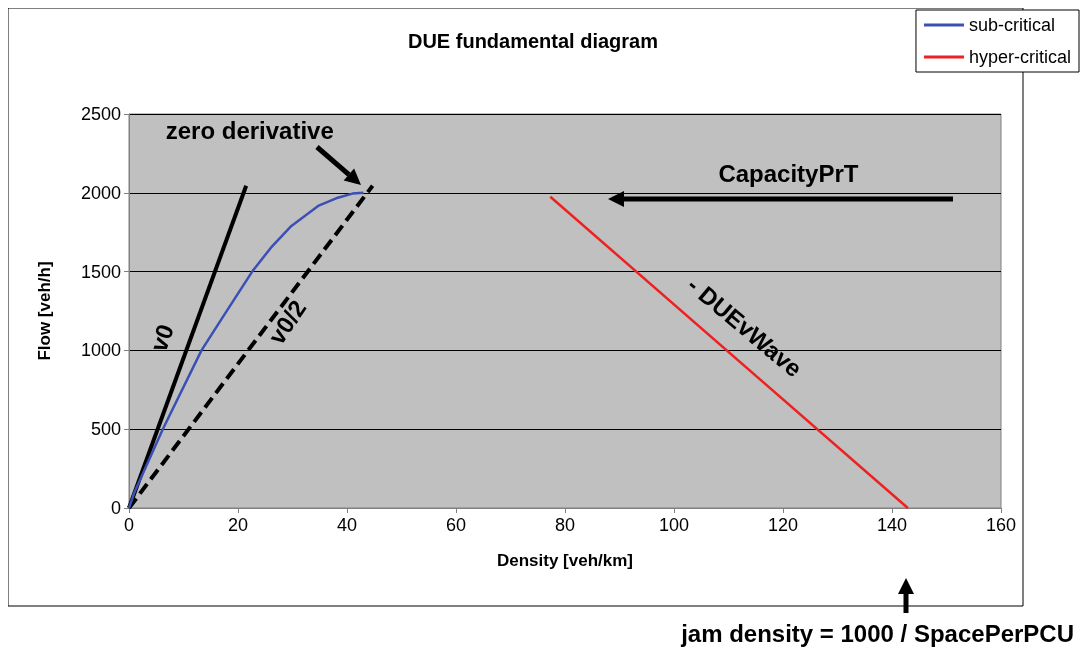 This screenshot has width=1091, height=655. What do you see at coordinates (892, 525) in the screenshot?
I see `x-tick-label: 140` at bounding box center [892, 525].